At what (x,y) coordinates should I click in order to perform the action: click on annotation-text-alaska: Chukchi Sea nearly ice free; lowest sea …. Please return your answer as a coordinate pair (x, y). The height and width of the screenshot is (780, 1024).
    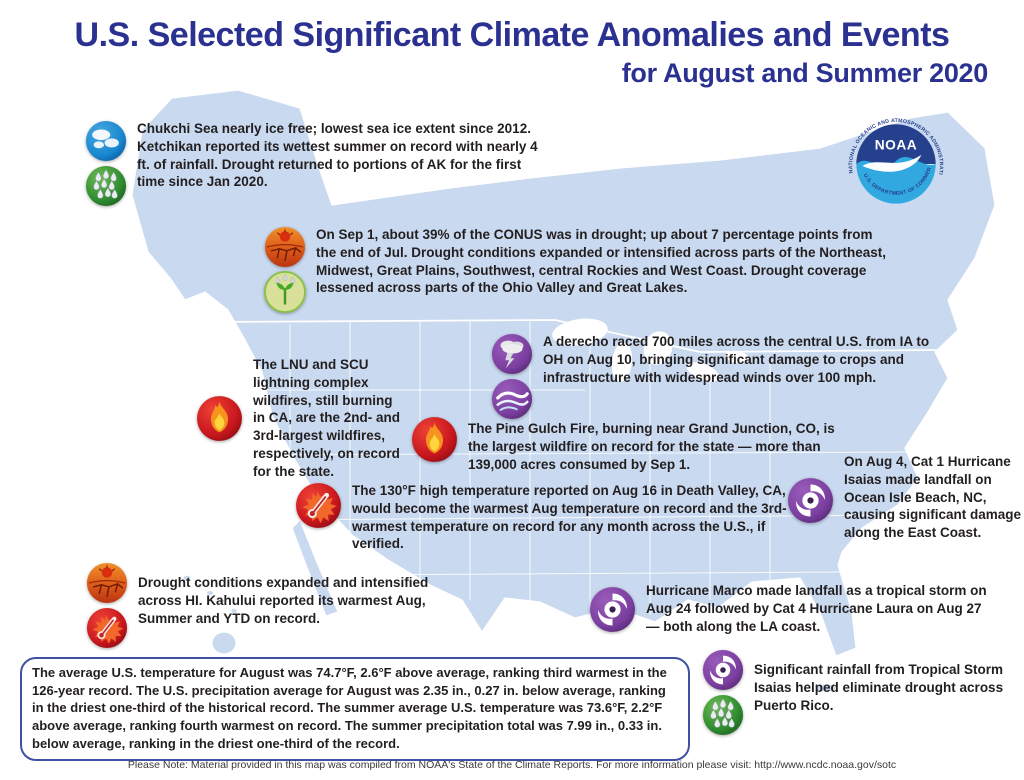
    Looking at the image, I should click on (337, 155).